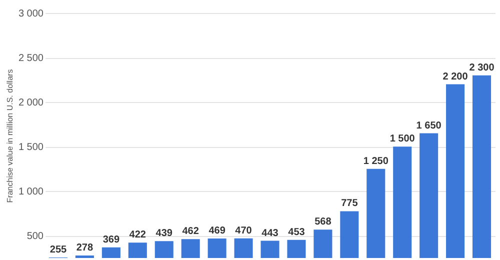 The image size is (500, 260). Describe the element at coordinates (31, 103) in the screenshot. I see `y-tick-label: 2 000` at that location.